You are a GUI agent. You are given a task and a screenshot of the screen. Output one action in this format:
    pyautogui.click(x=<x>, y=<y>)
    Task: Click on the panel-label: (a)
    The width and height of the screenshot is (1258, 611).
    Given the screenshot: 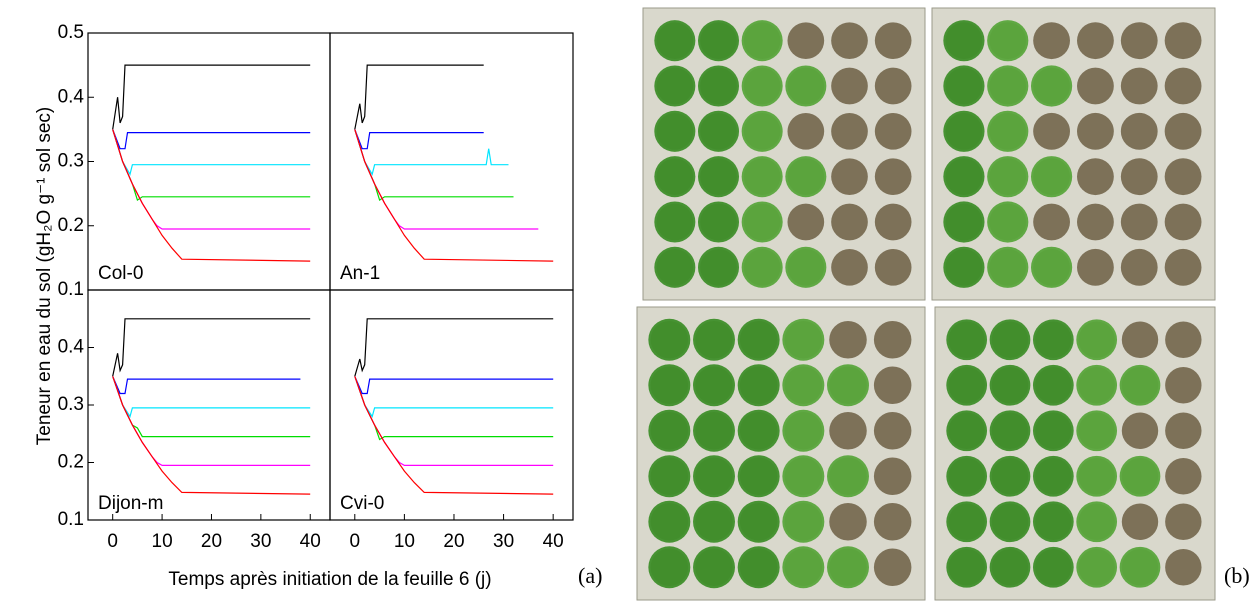 What is the action you would take?
    pyautogui.click(x=590, y=575)
    